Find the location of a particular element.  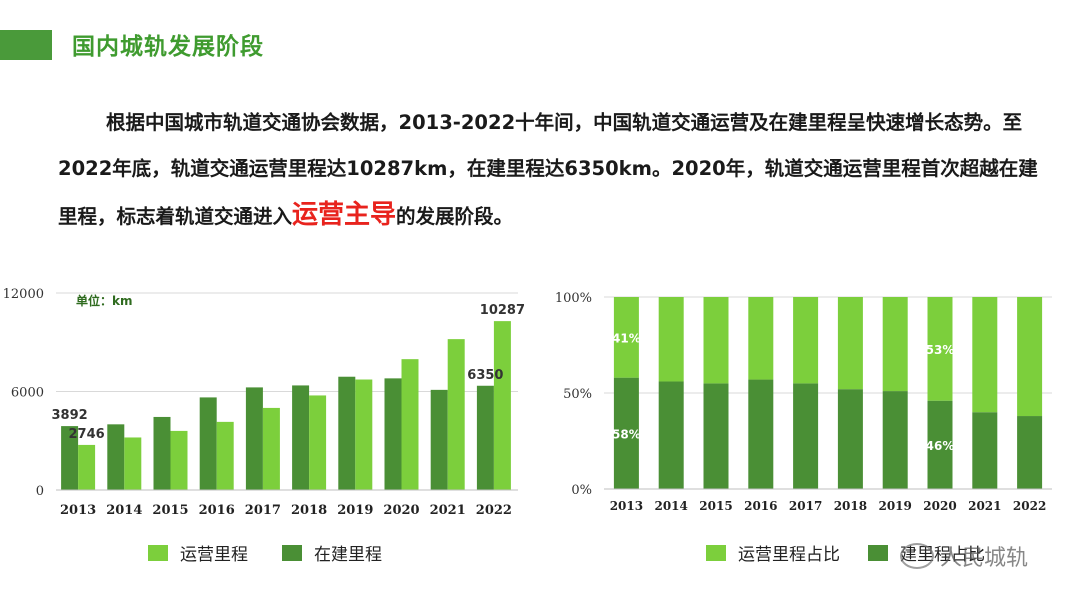

y-tick-label: 12000 is located at coordinates (23, 294).